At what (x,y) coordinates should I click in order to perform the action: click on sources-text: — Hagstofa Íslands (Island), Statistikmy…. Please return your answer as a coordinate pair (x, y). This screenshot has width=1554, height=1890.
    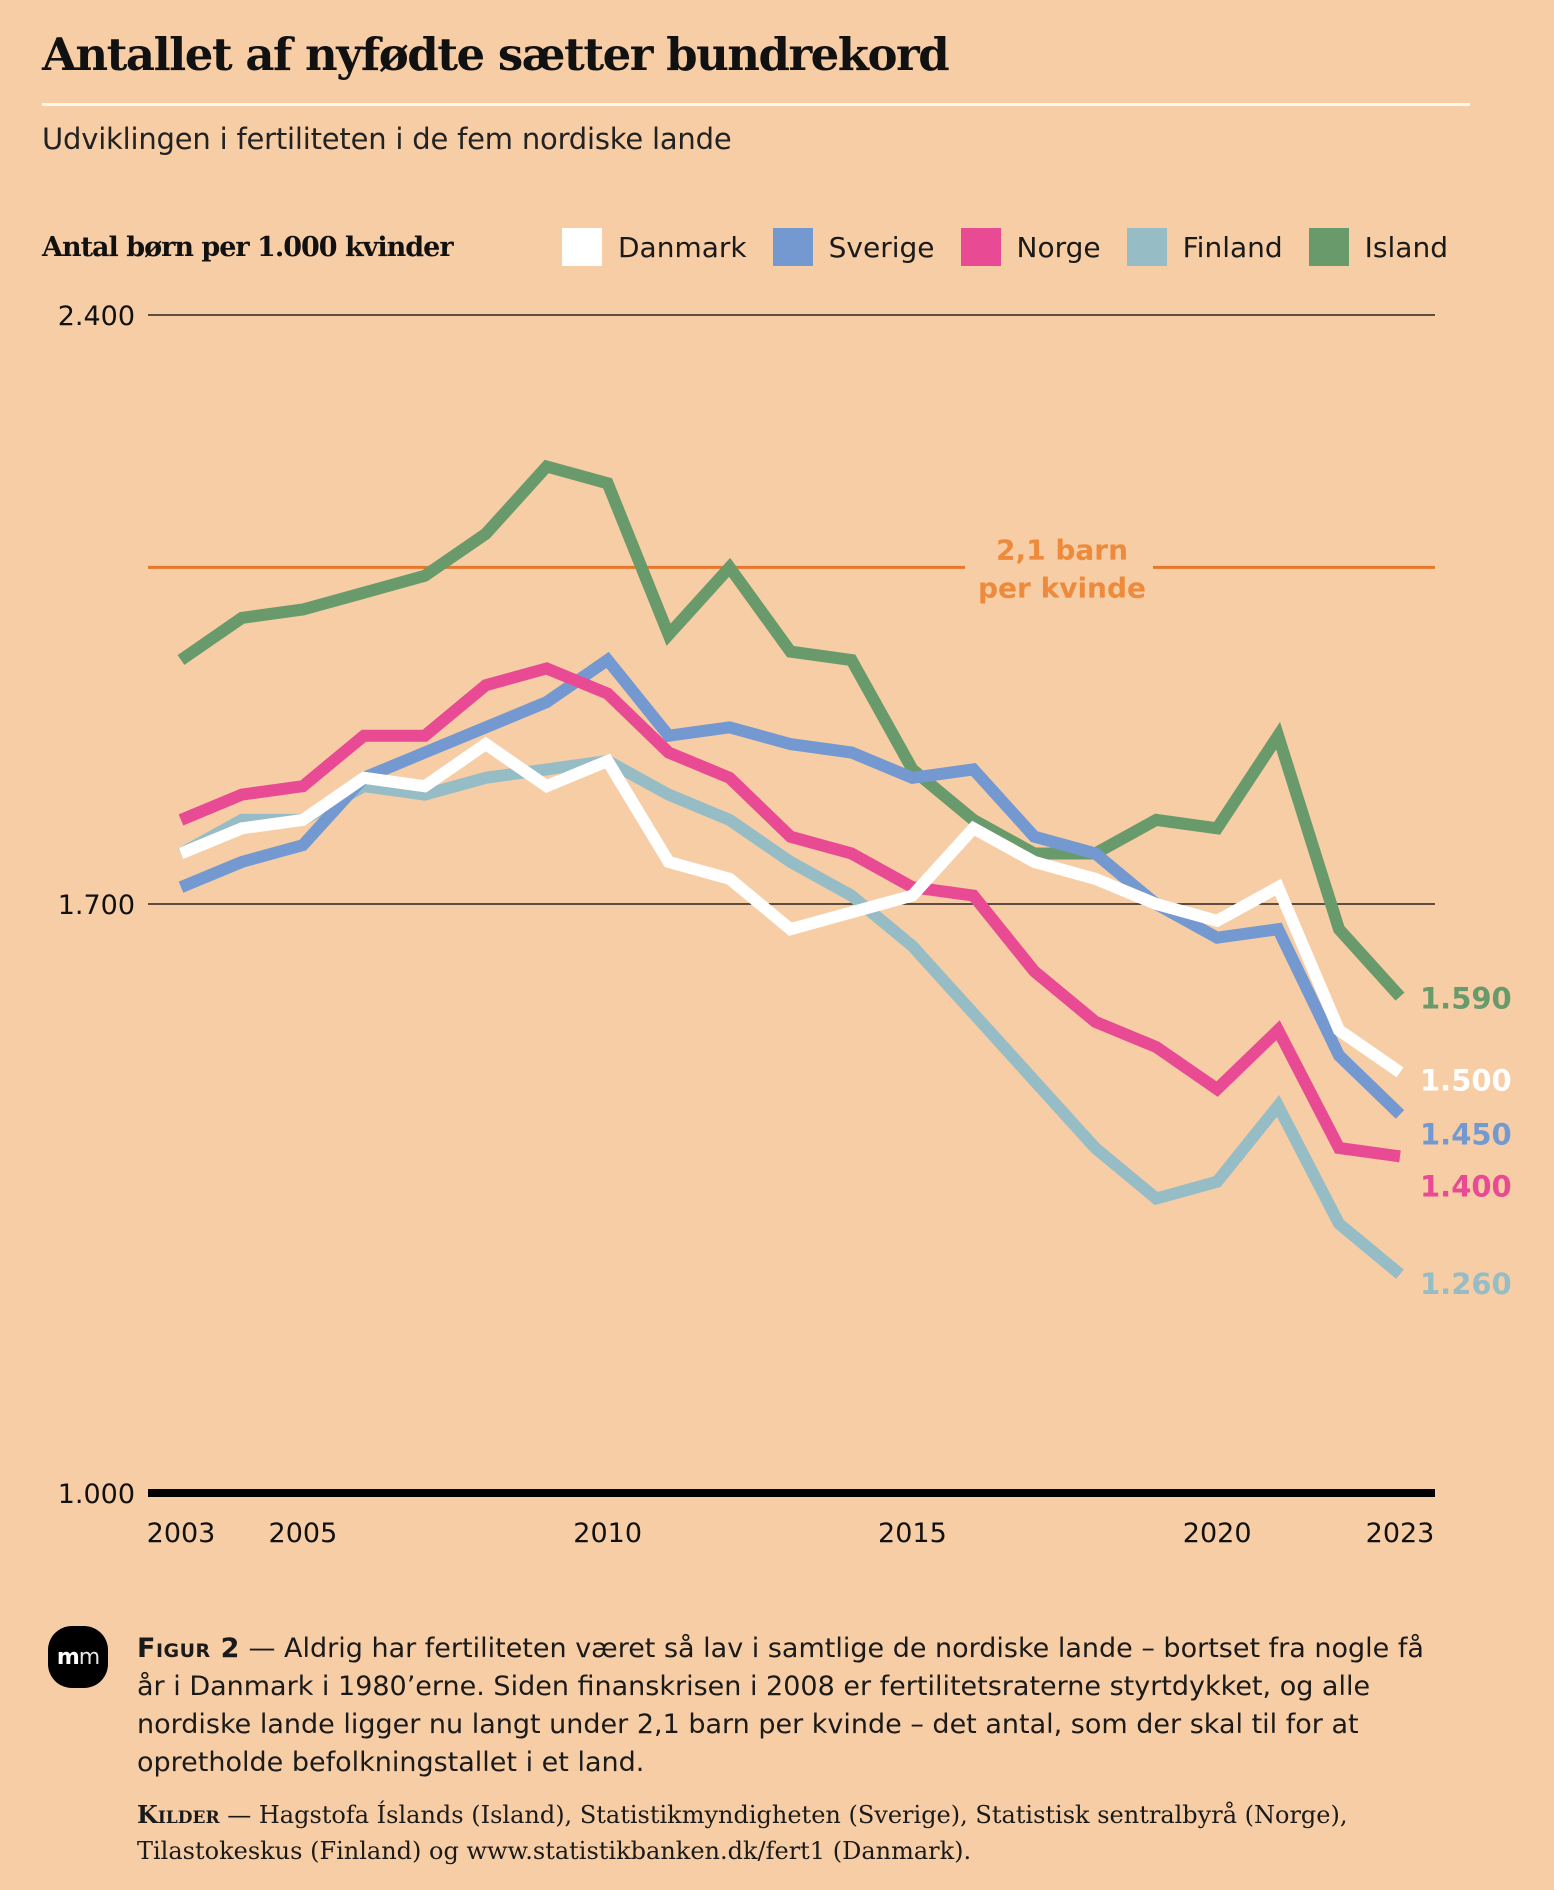
    Looking at the image, I should click on (742, 1833).